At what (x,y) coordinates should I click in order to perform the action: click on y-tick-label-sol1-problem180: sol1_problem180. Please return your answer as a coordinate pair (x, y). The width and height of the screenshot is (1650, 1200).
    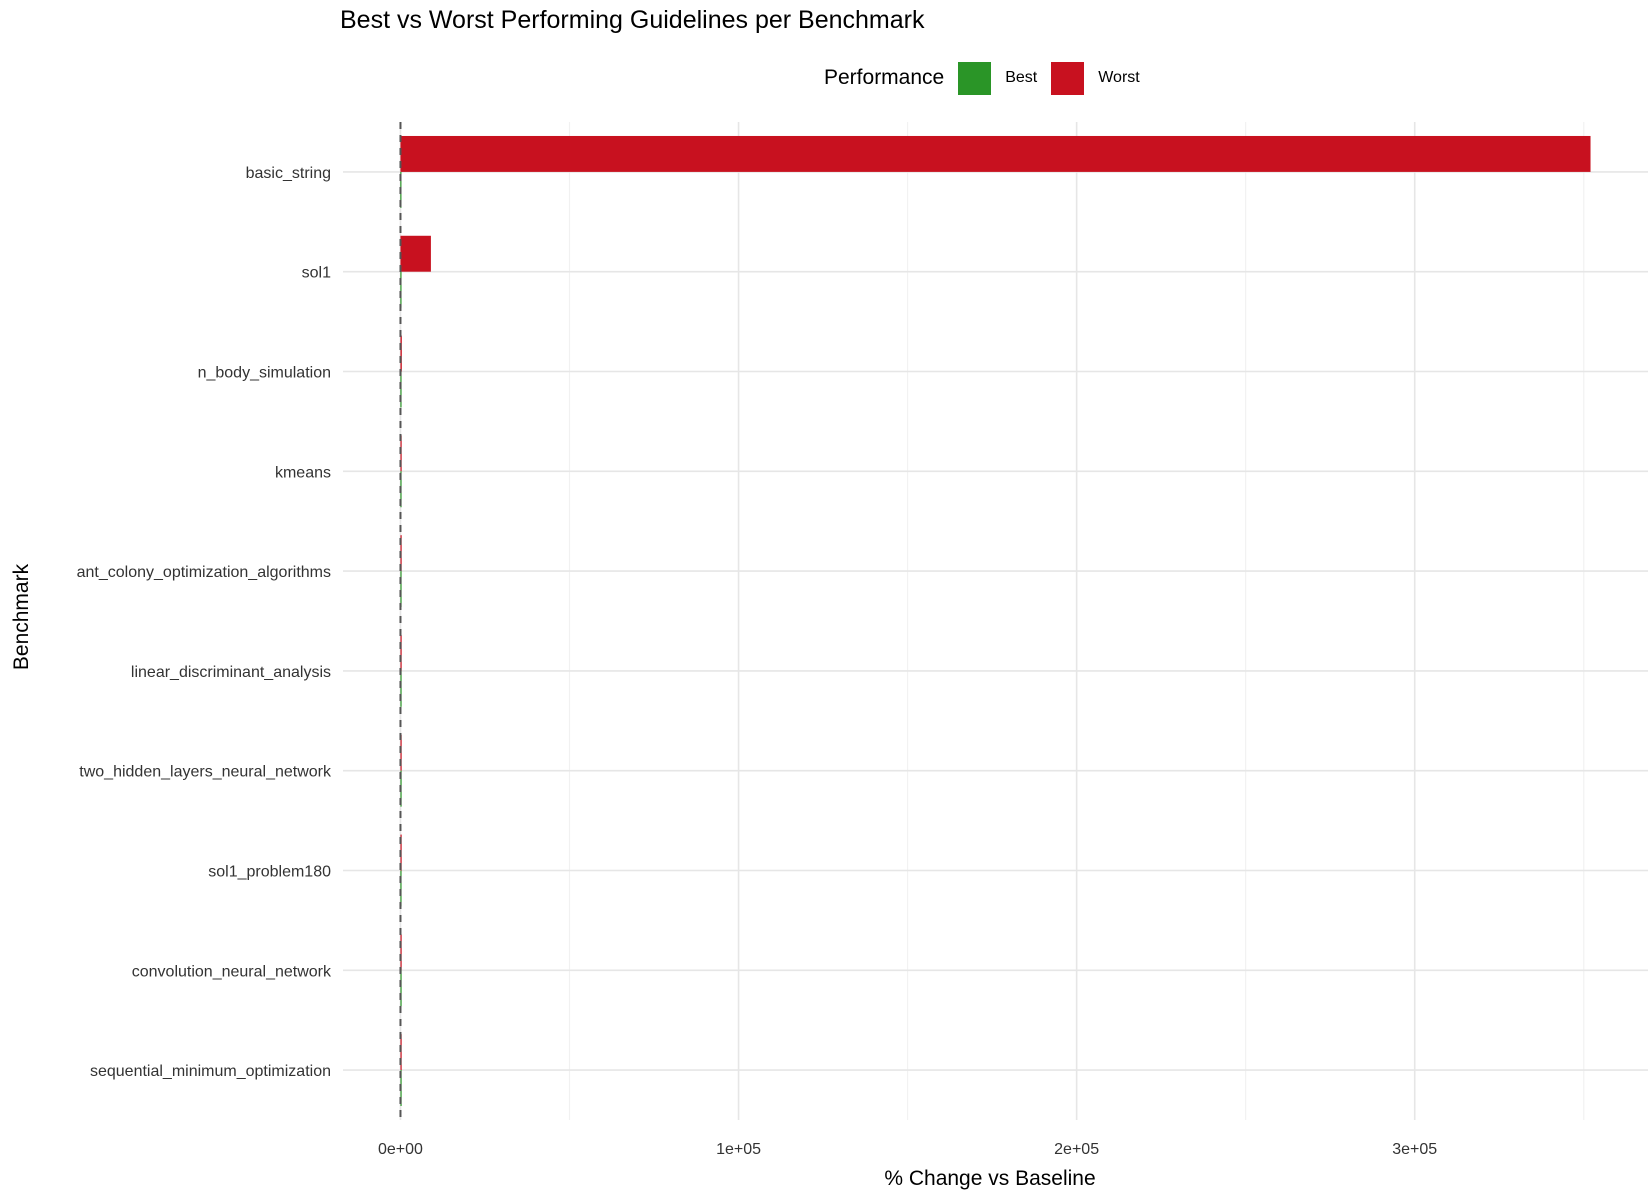
    Looking at the image, I should click on (269, 872).